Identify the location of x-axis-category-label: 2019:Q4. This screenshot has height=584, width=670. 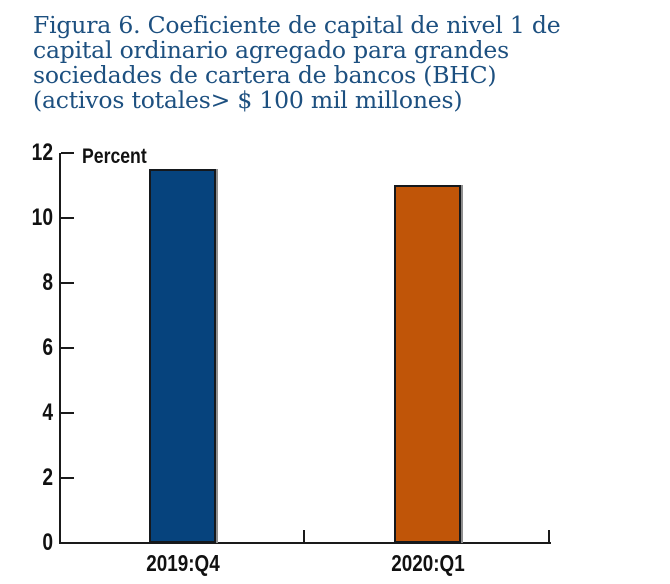
(183, 563).